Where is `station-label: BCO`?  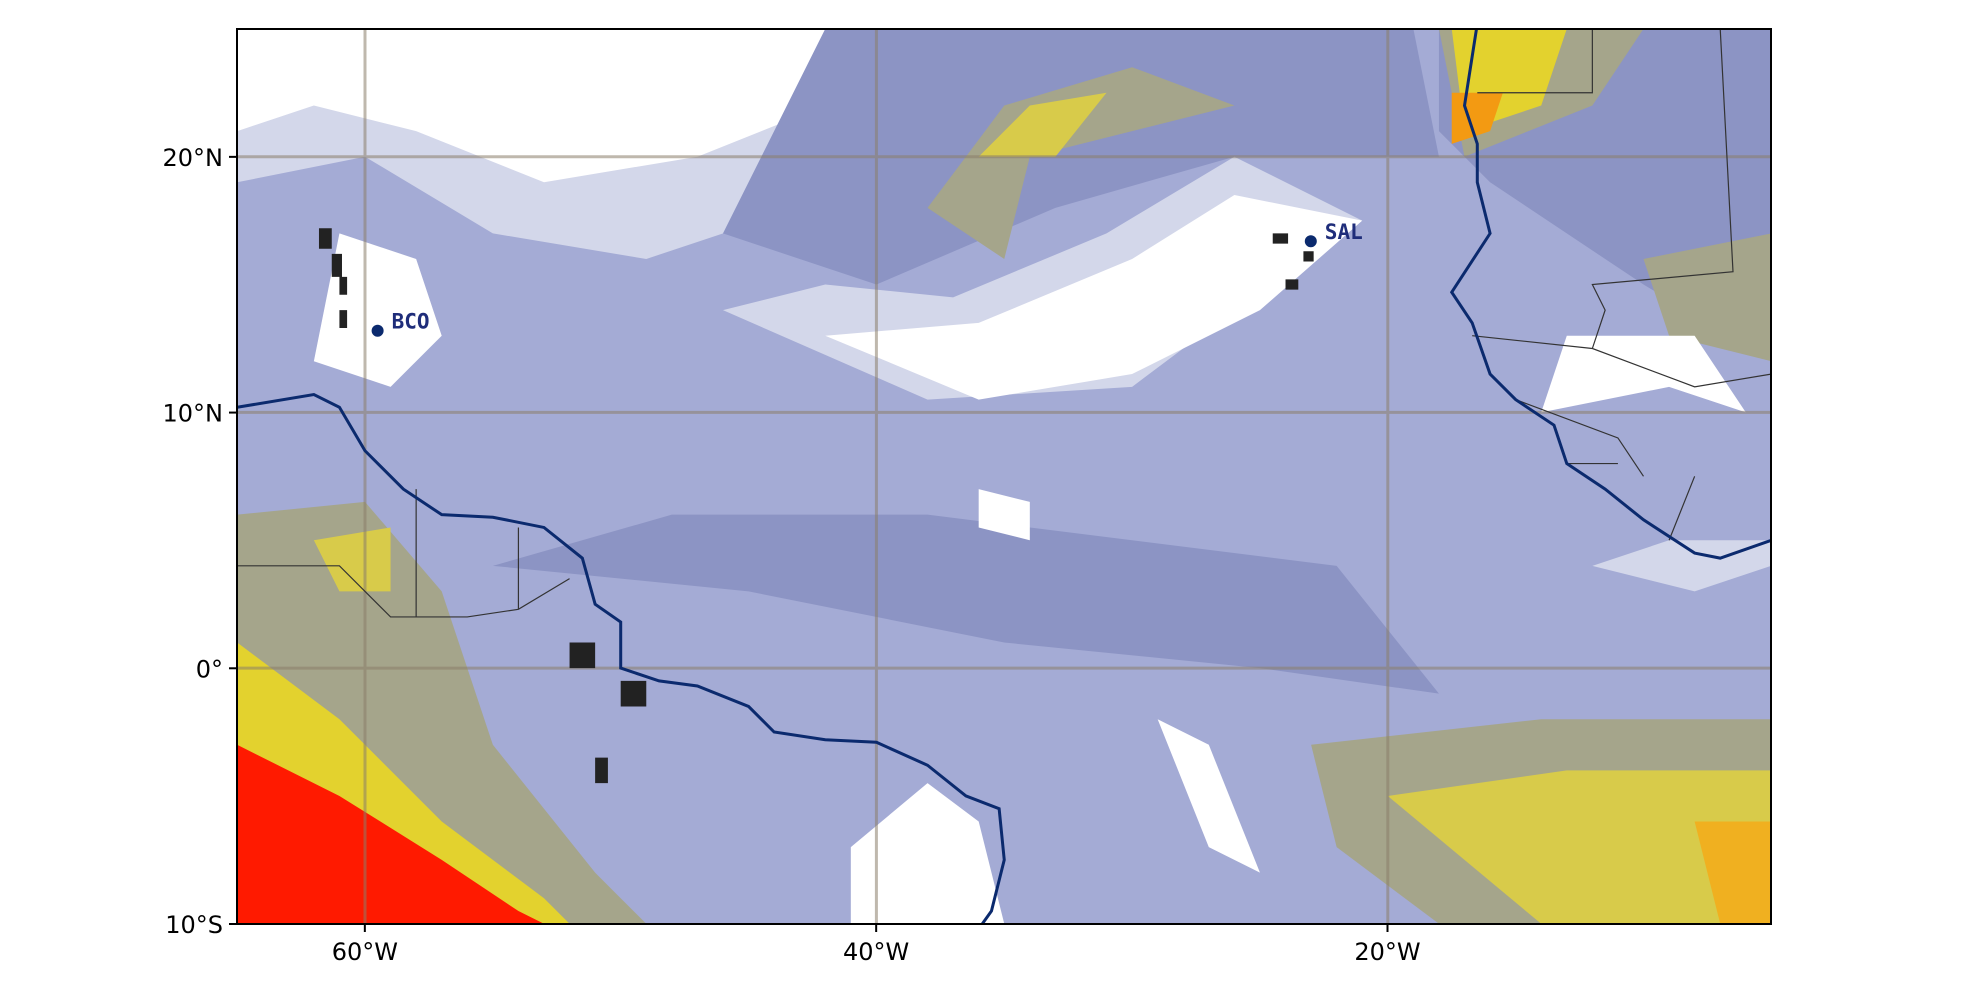
station-label: BCO is located at coordinates (411, 322).